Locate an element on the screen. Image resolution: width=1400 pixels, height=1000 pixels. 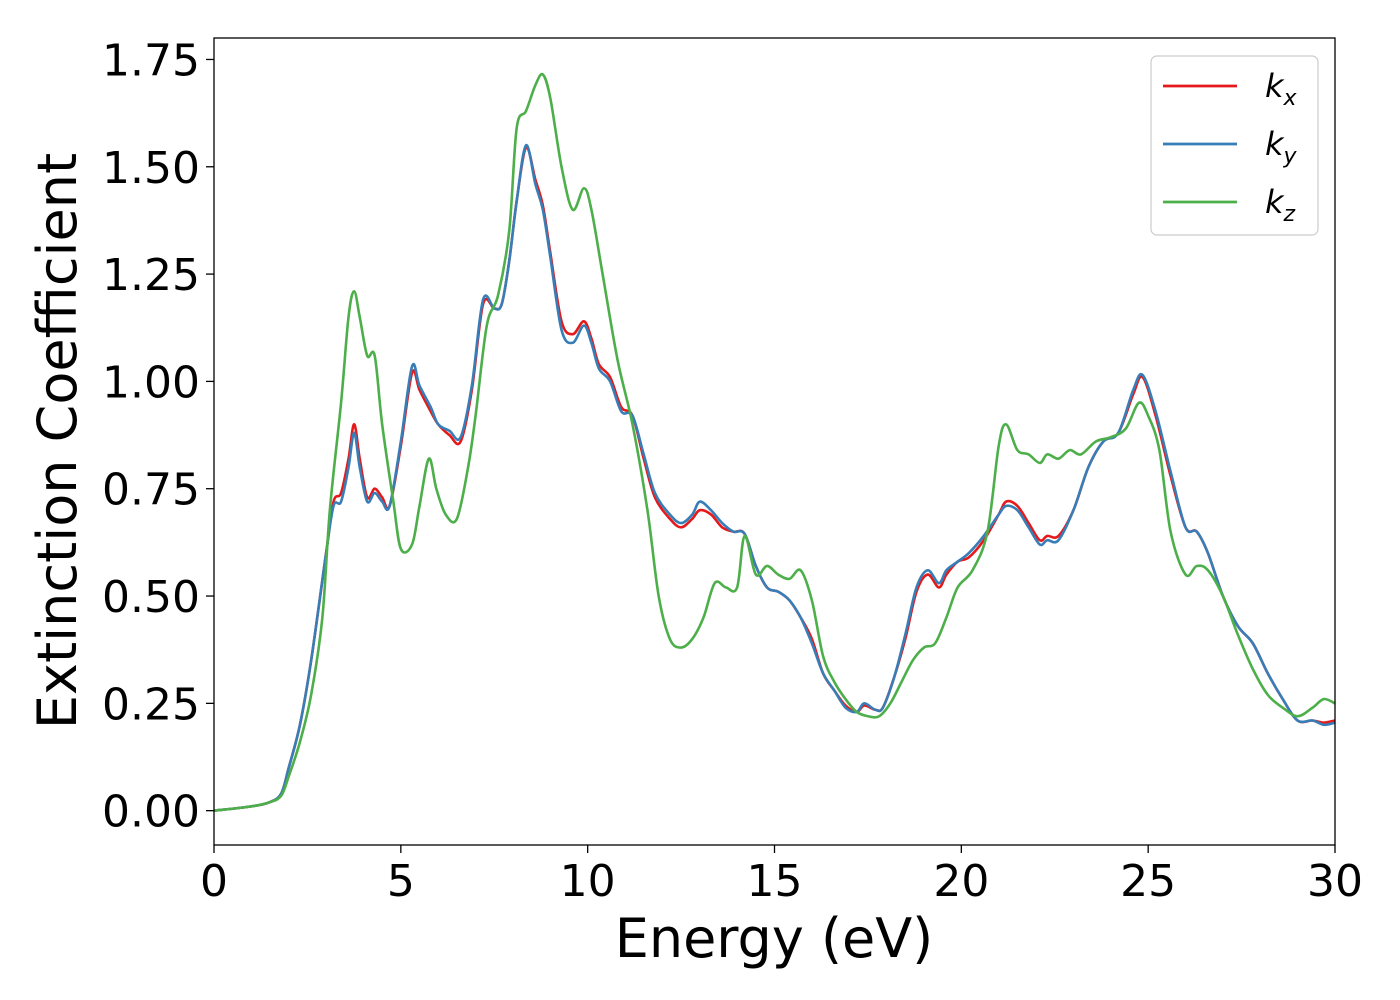
y-tick-label: 0.25 is located at coordinates (151, 704).